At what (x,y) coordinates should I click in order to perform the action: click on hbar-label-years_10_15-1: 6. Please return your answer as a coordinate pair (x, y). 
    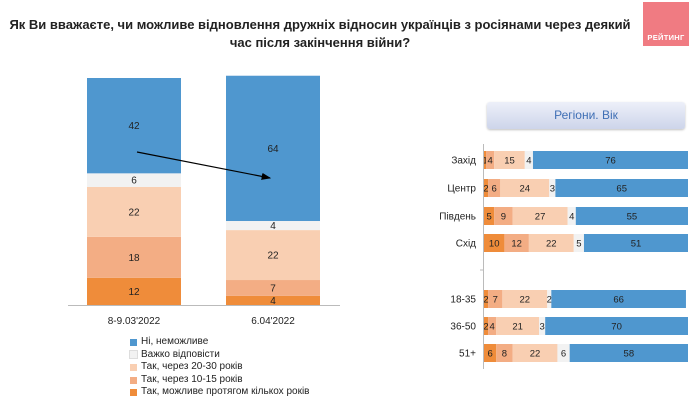
    Looking at the image, I should click on (494, 189).